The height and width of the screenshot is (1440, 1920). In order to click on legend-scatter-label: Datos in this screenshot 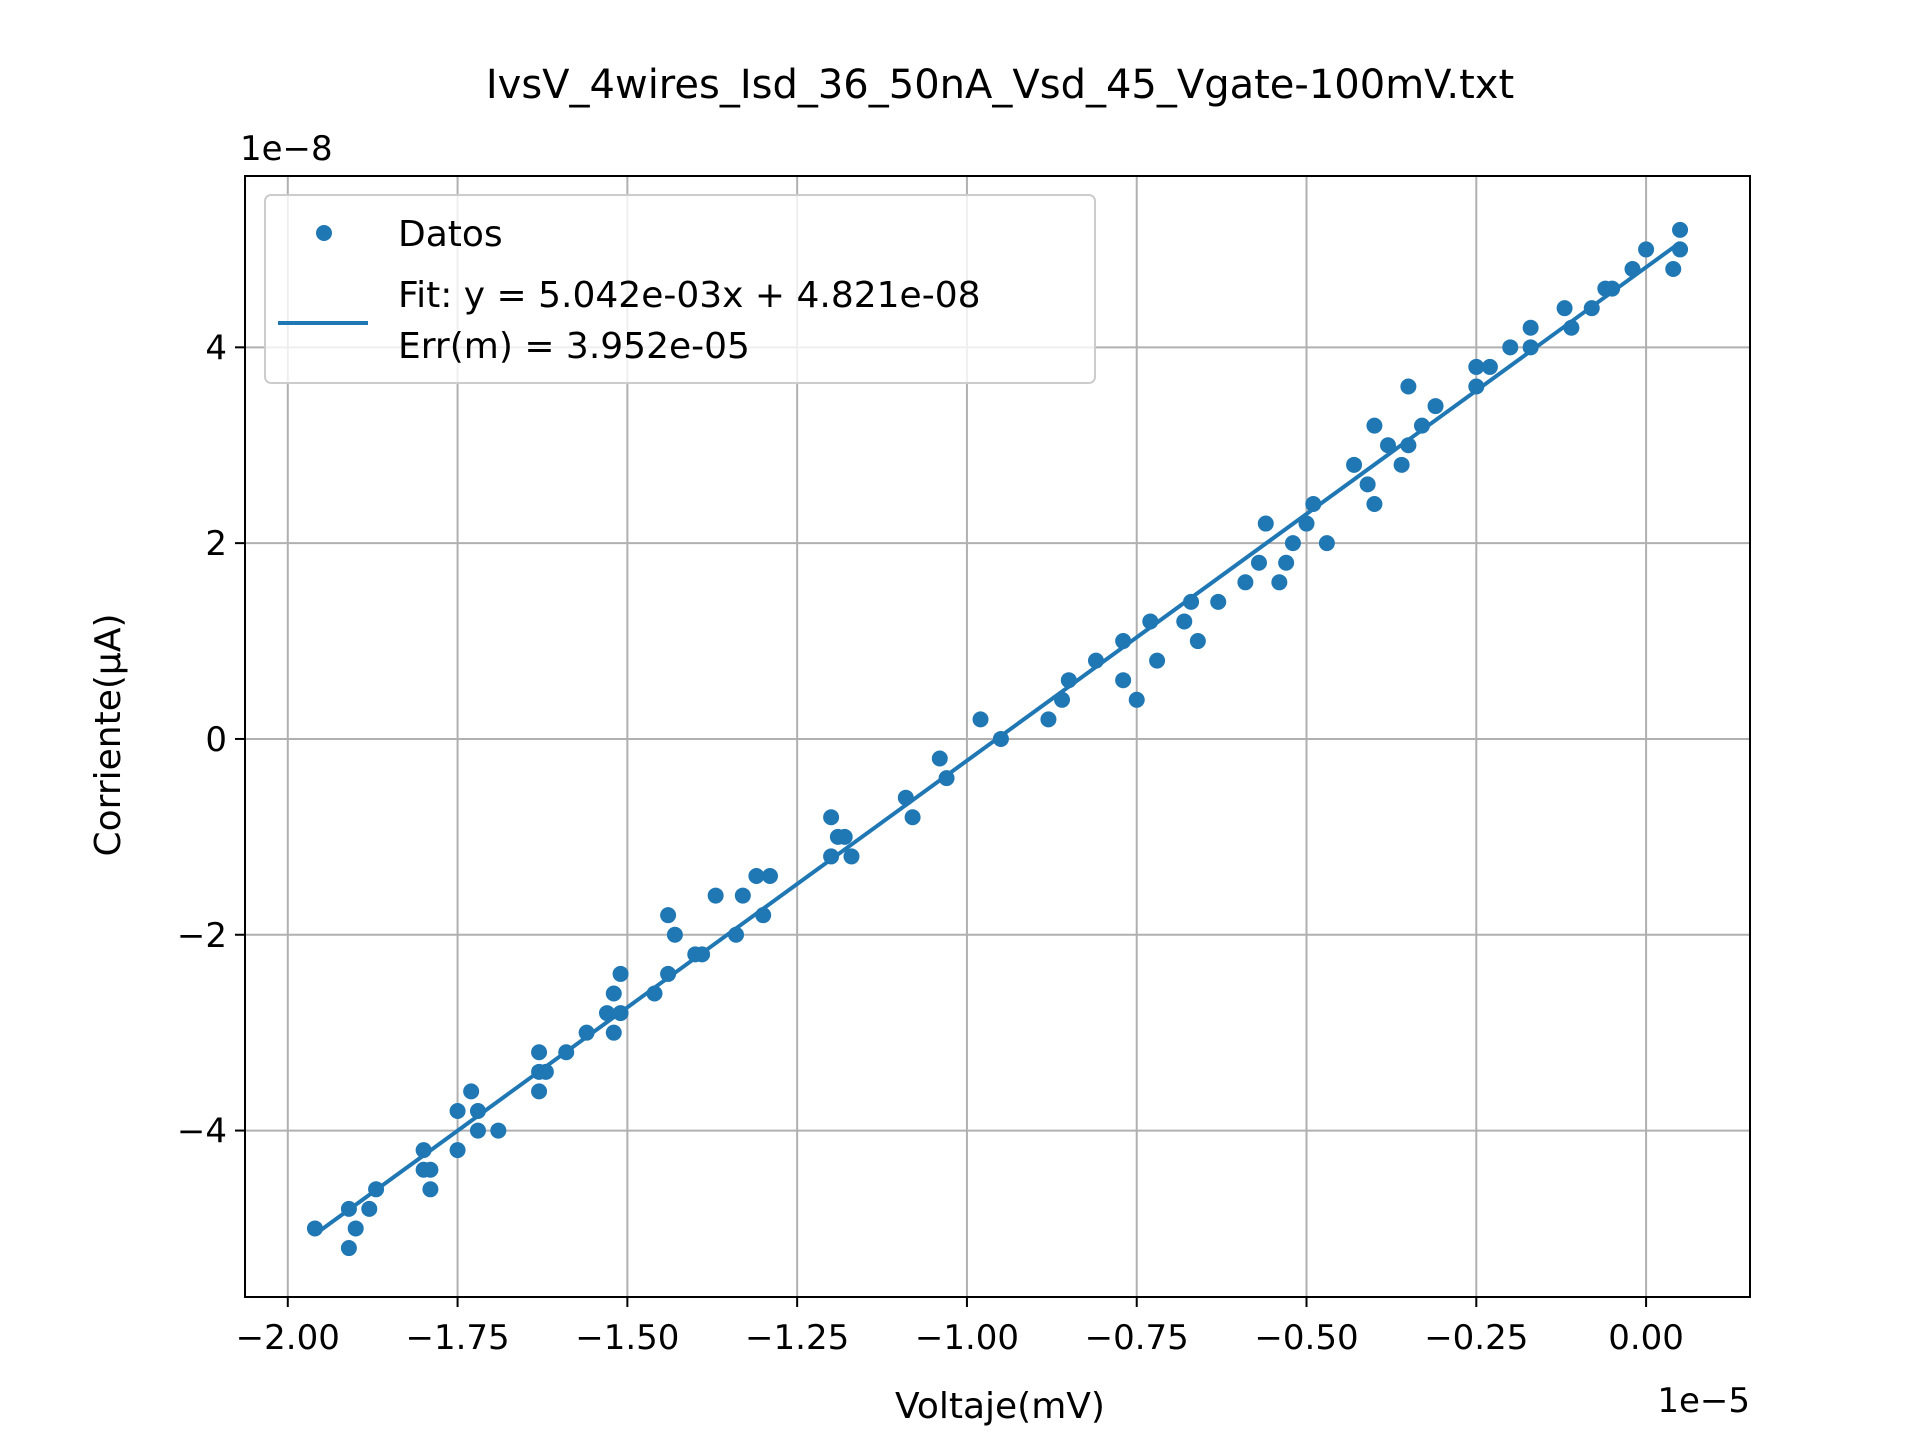, I will do `click(450, 234)`.